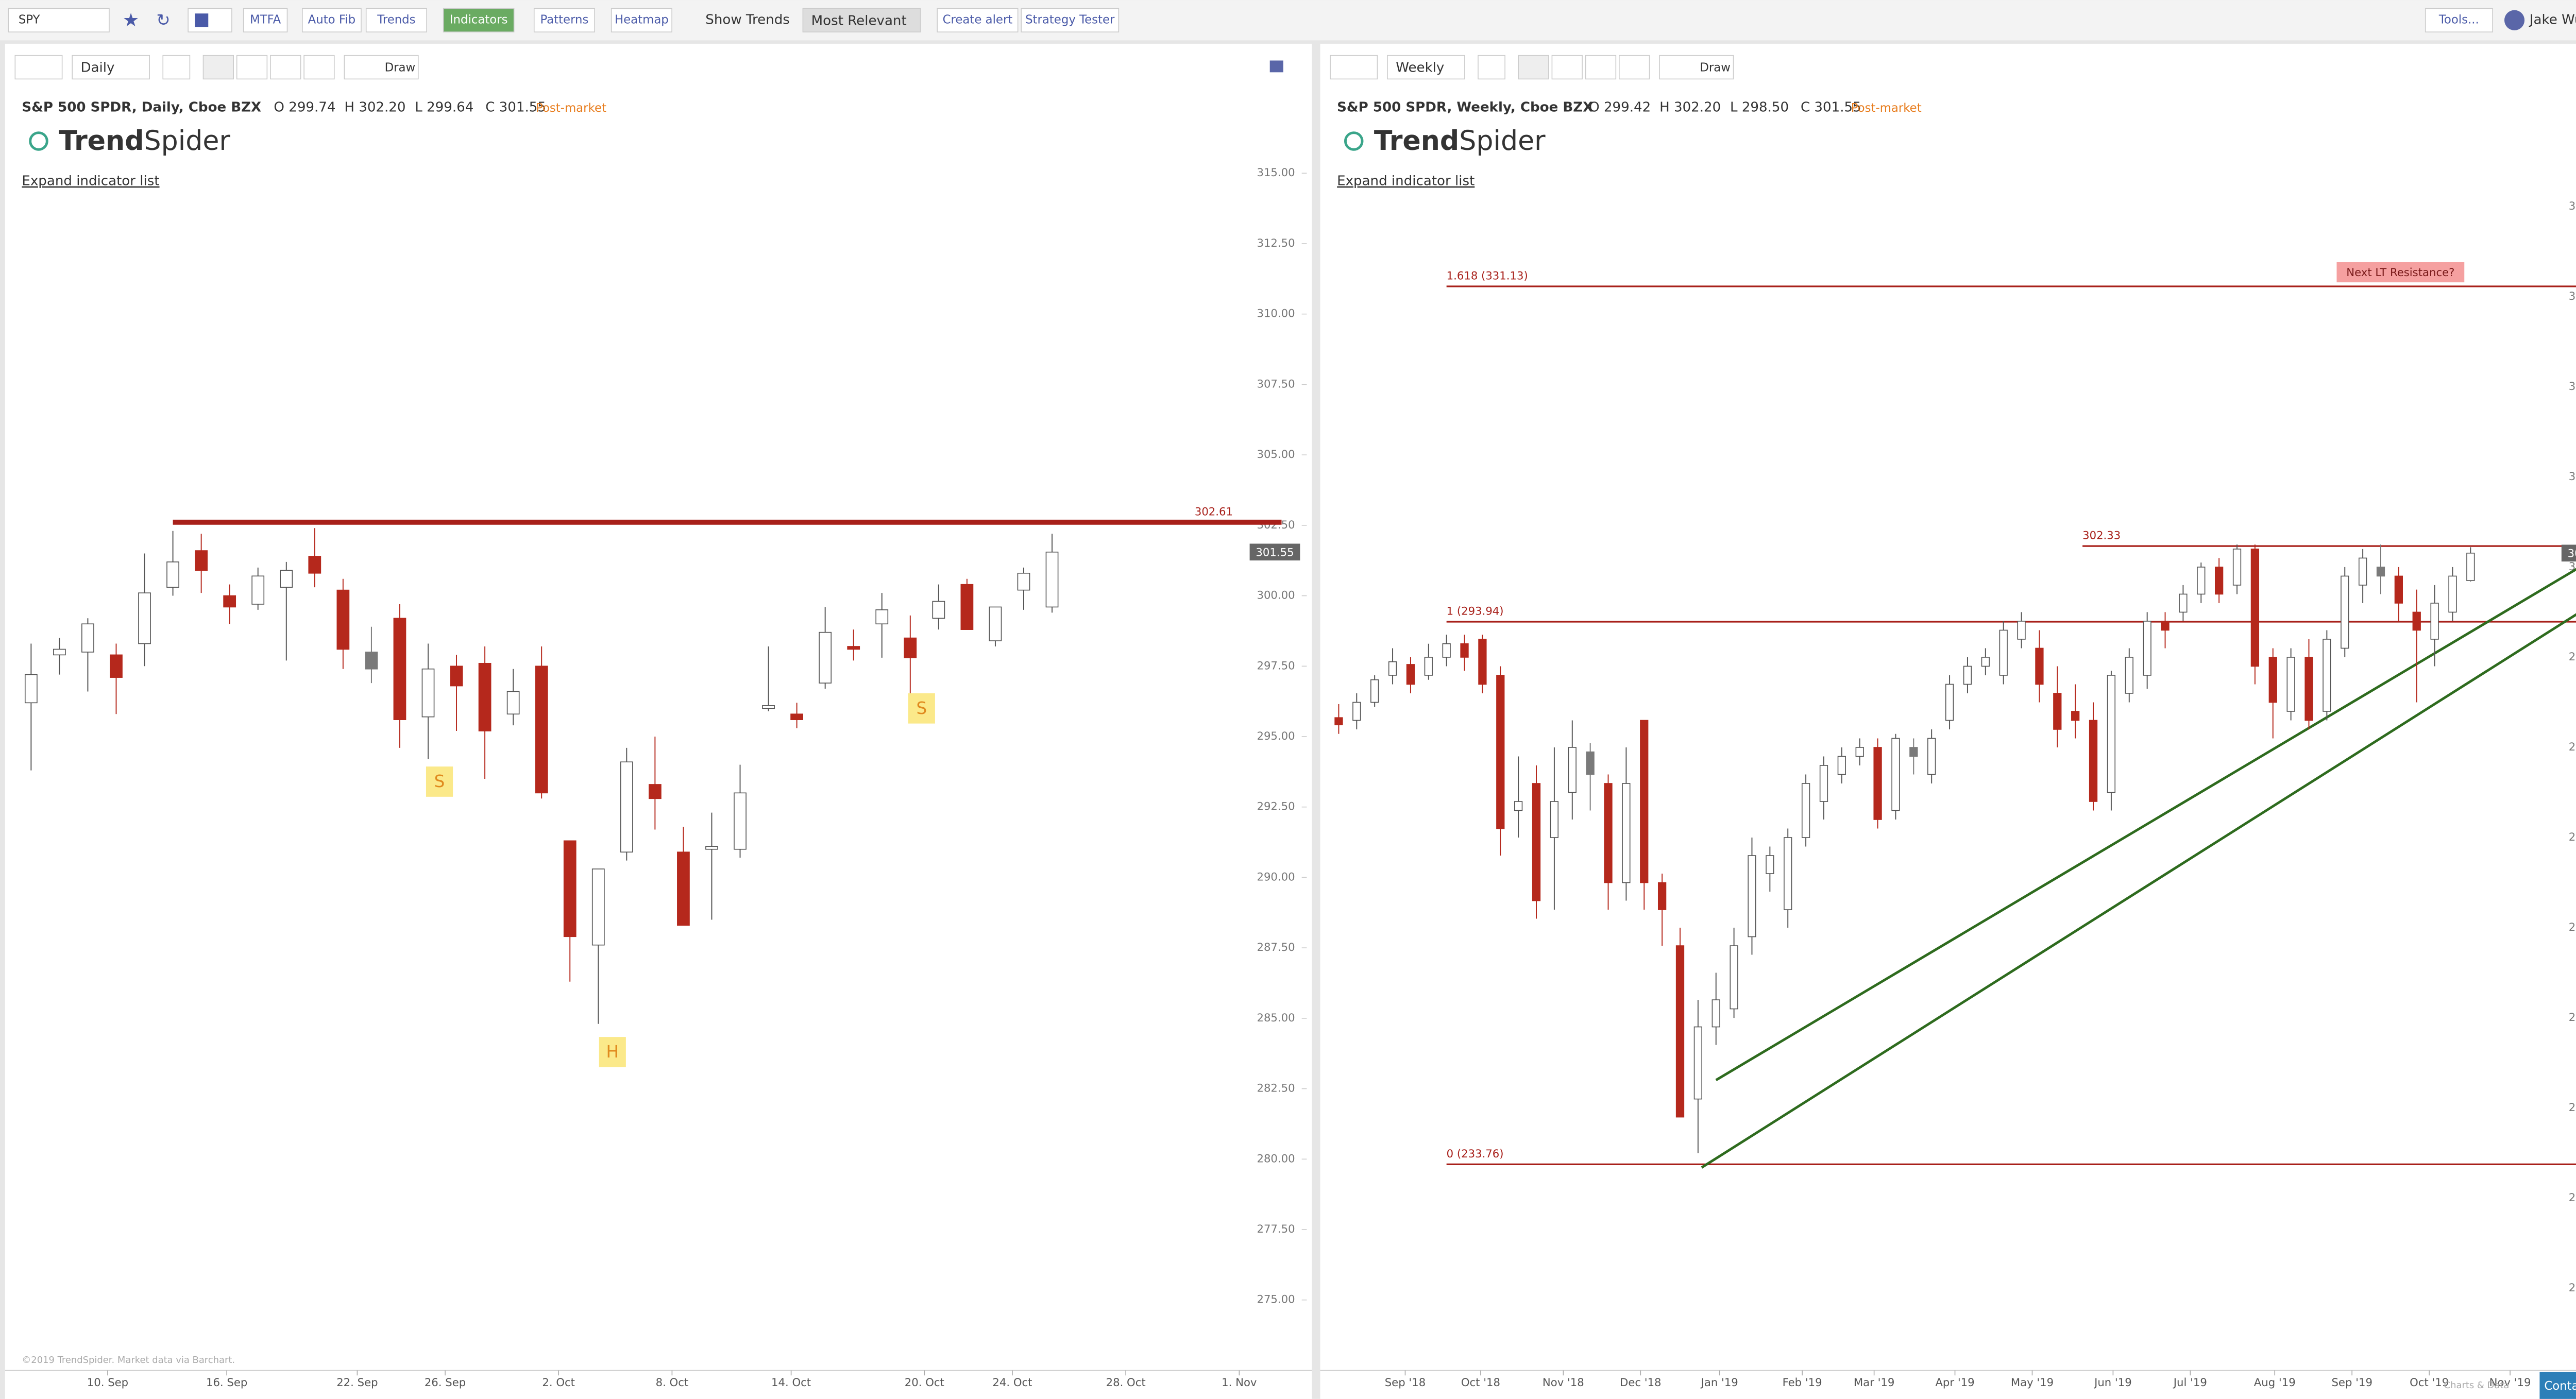  What do you see at coordinates (1887, 108) in the screenshot?
I see `session: Post-market` at bounding box center [1887, 108].